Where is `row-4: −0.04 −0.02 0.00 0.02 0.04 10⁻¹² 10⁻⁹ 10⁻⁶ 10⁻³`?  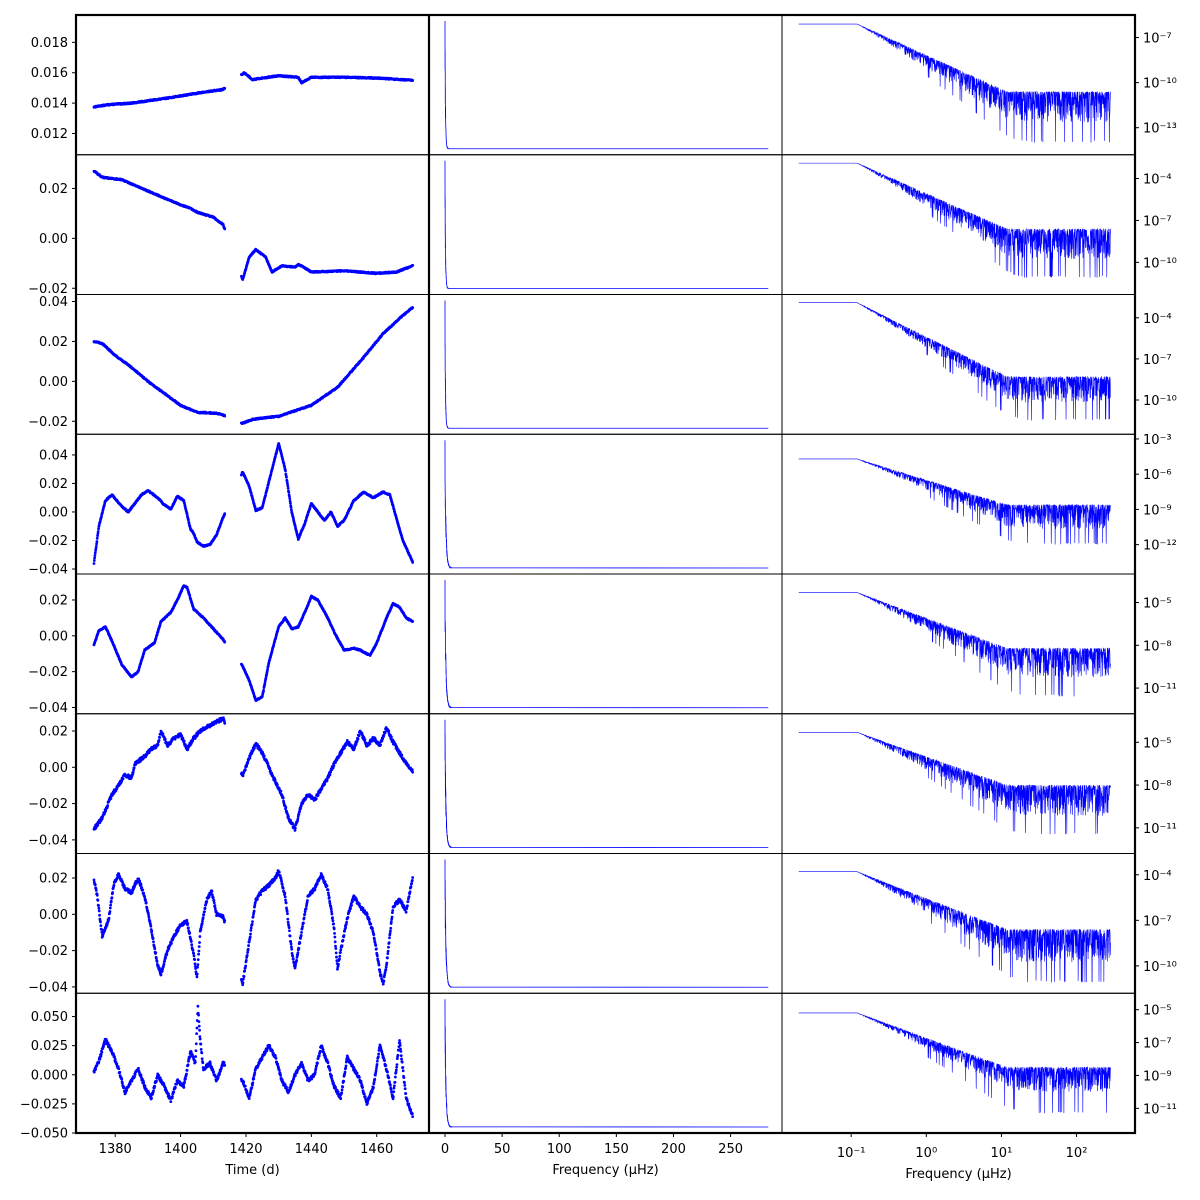
row-4: −0.04 −0.02 0.00 0.02 0.04 10⁻¹² 10⁻⁹ 10⁻⁶ 10⁻³ is located at coordinates (602, 505).